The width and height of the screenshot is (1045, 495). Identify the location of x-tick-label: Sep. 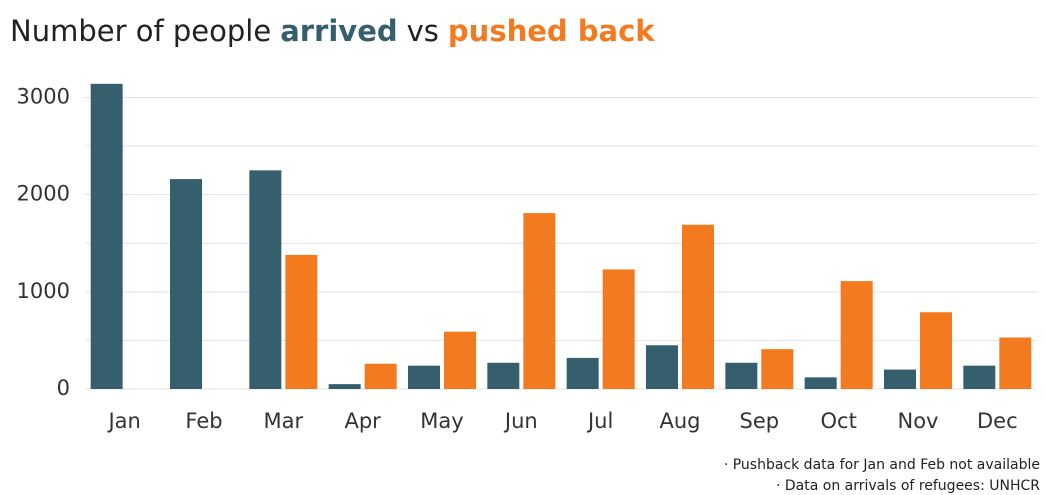
(760, 421).